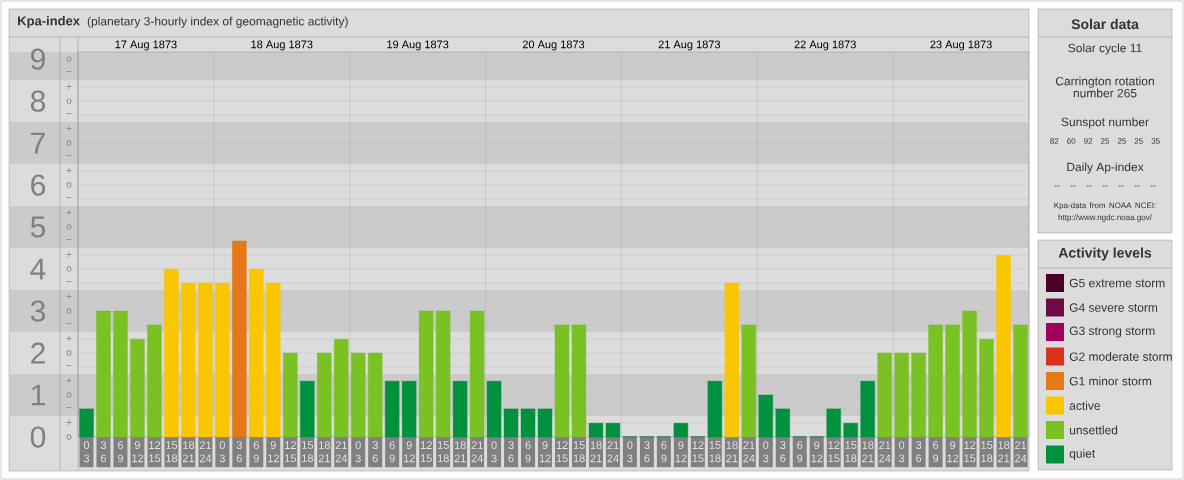  Describe the element at coordinates (38, 143) in the screenshot. I see `y-tick-label: 7` at that location.